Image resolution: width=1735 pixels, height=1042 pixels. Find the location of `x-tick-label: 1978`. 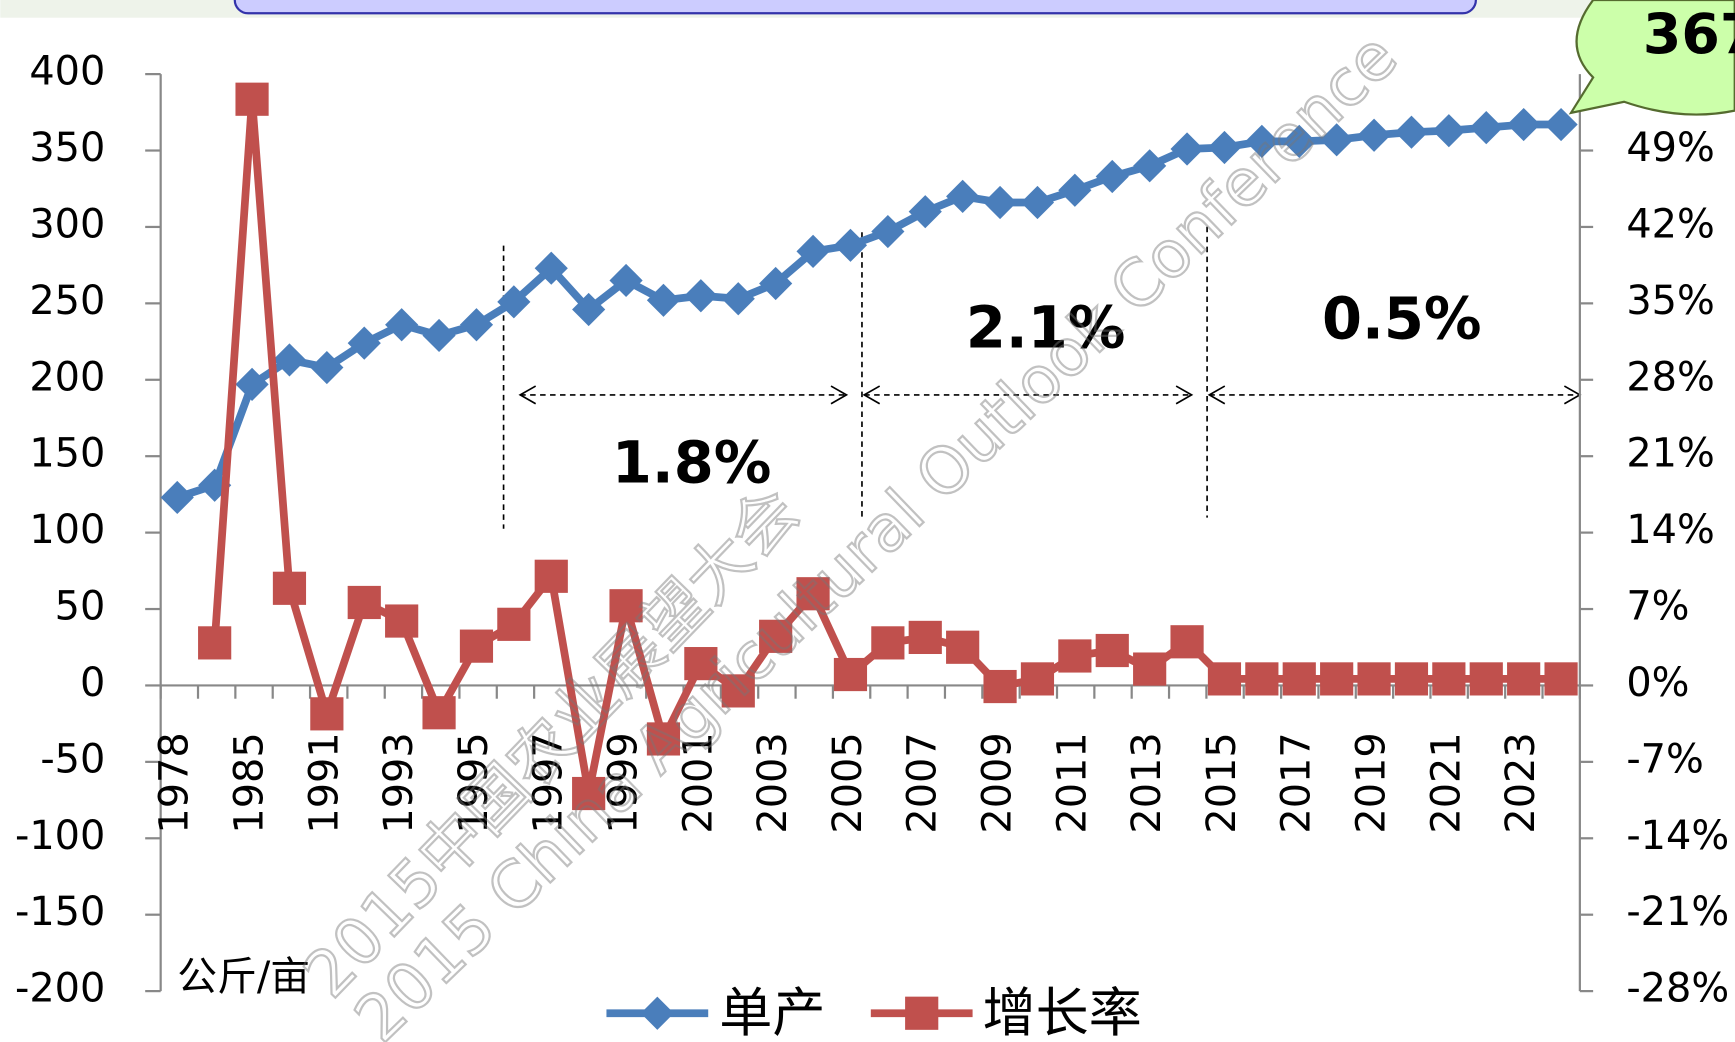

x-tick-label: 1978 is located at coordinates (175, 782).